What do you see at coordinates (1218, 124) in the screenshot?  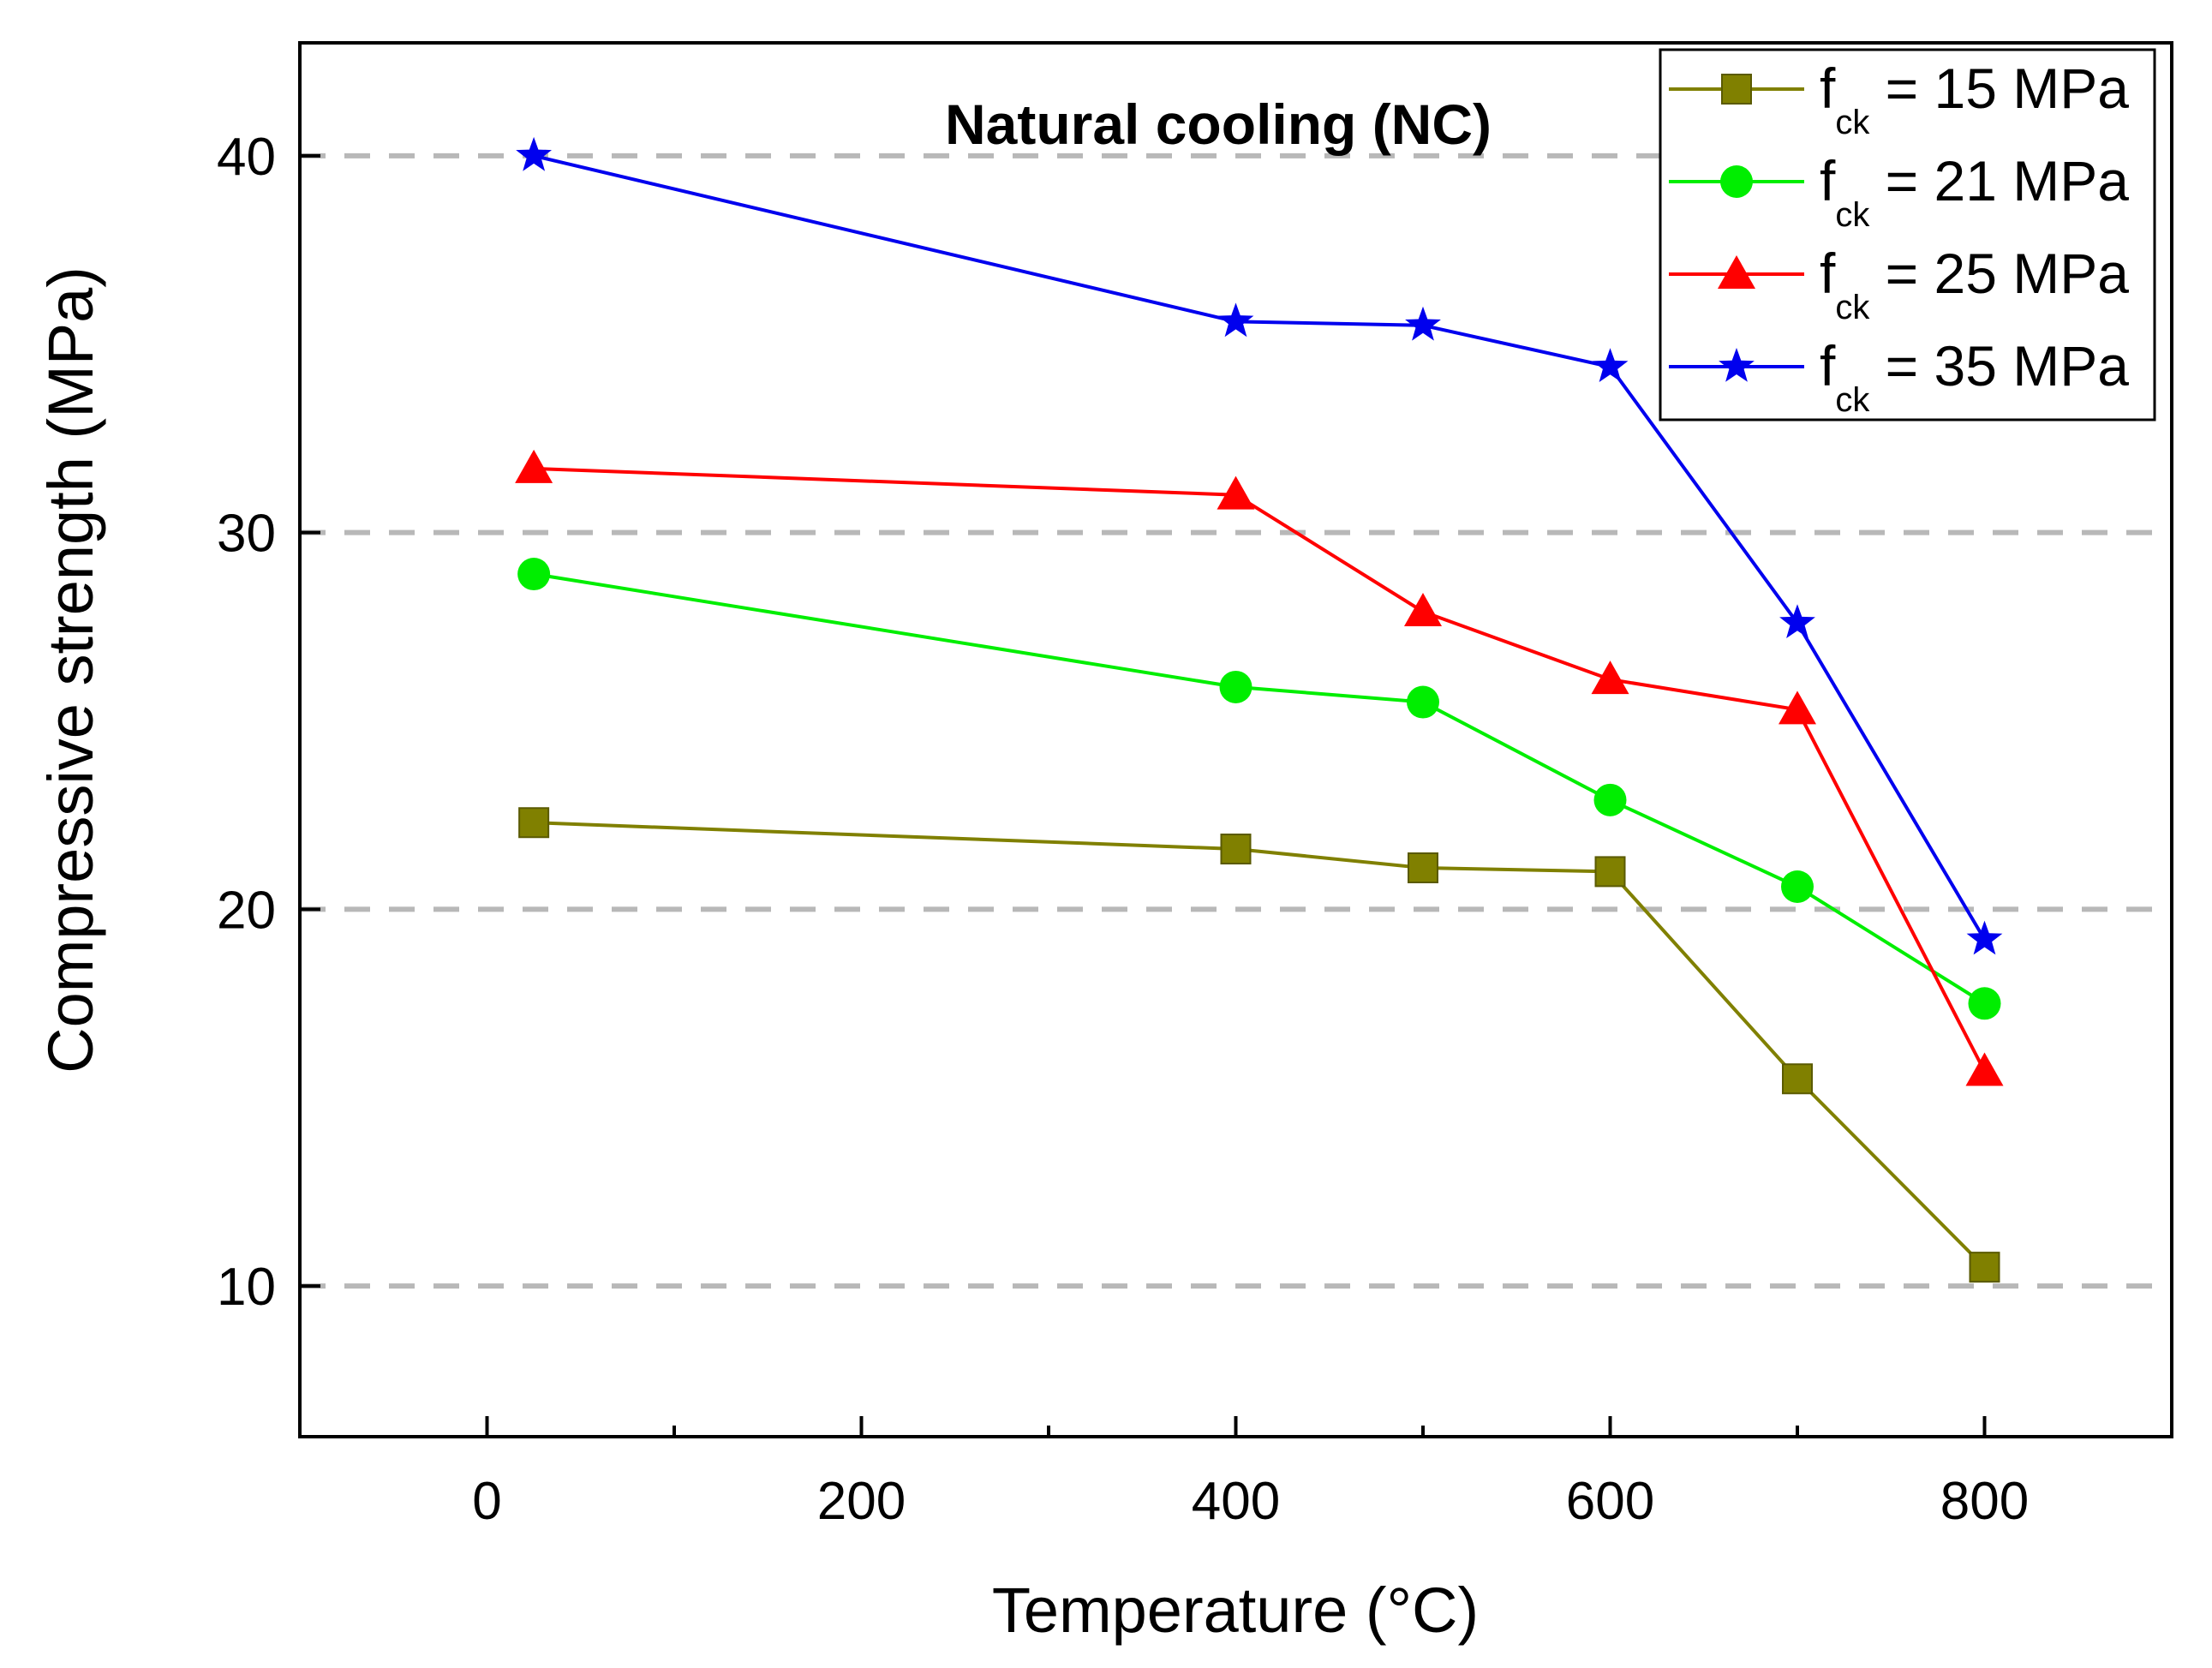 I see `chart-title: Natural cooling (NC)` at bounding box center [1218, 124].